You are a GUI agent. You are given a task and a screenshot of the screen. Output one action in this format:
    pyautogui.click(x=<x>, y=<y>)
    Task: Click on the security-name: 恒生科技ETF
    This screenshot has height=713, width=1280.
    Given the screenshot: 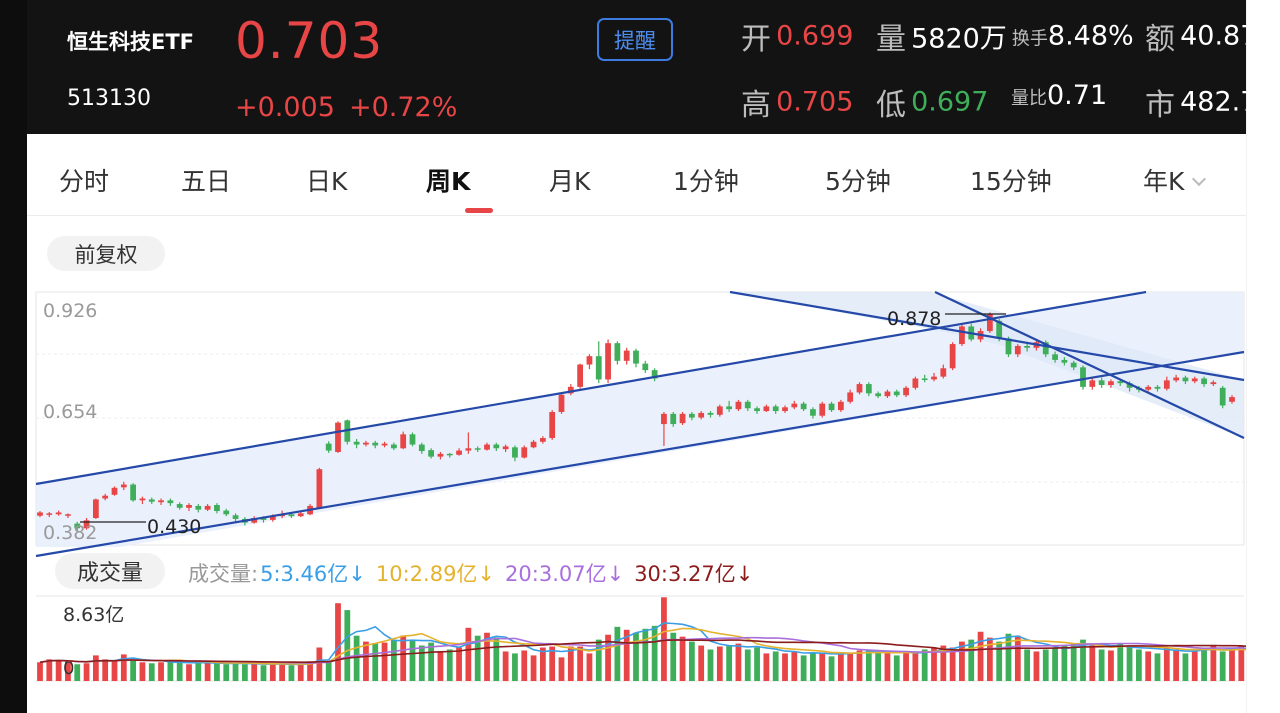 What is the action you would take?
    pyautogui.click(x=131, y=42)
    